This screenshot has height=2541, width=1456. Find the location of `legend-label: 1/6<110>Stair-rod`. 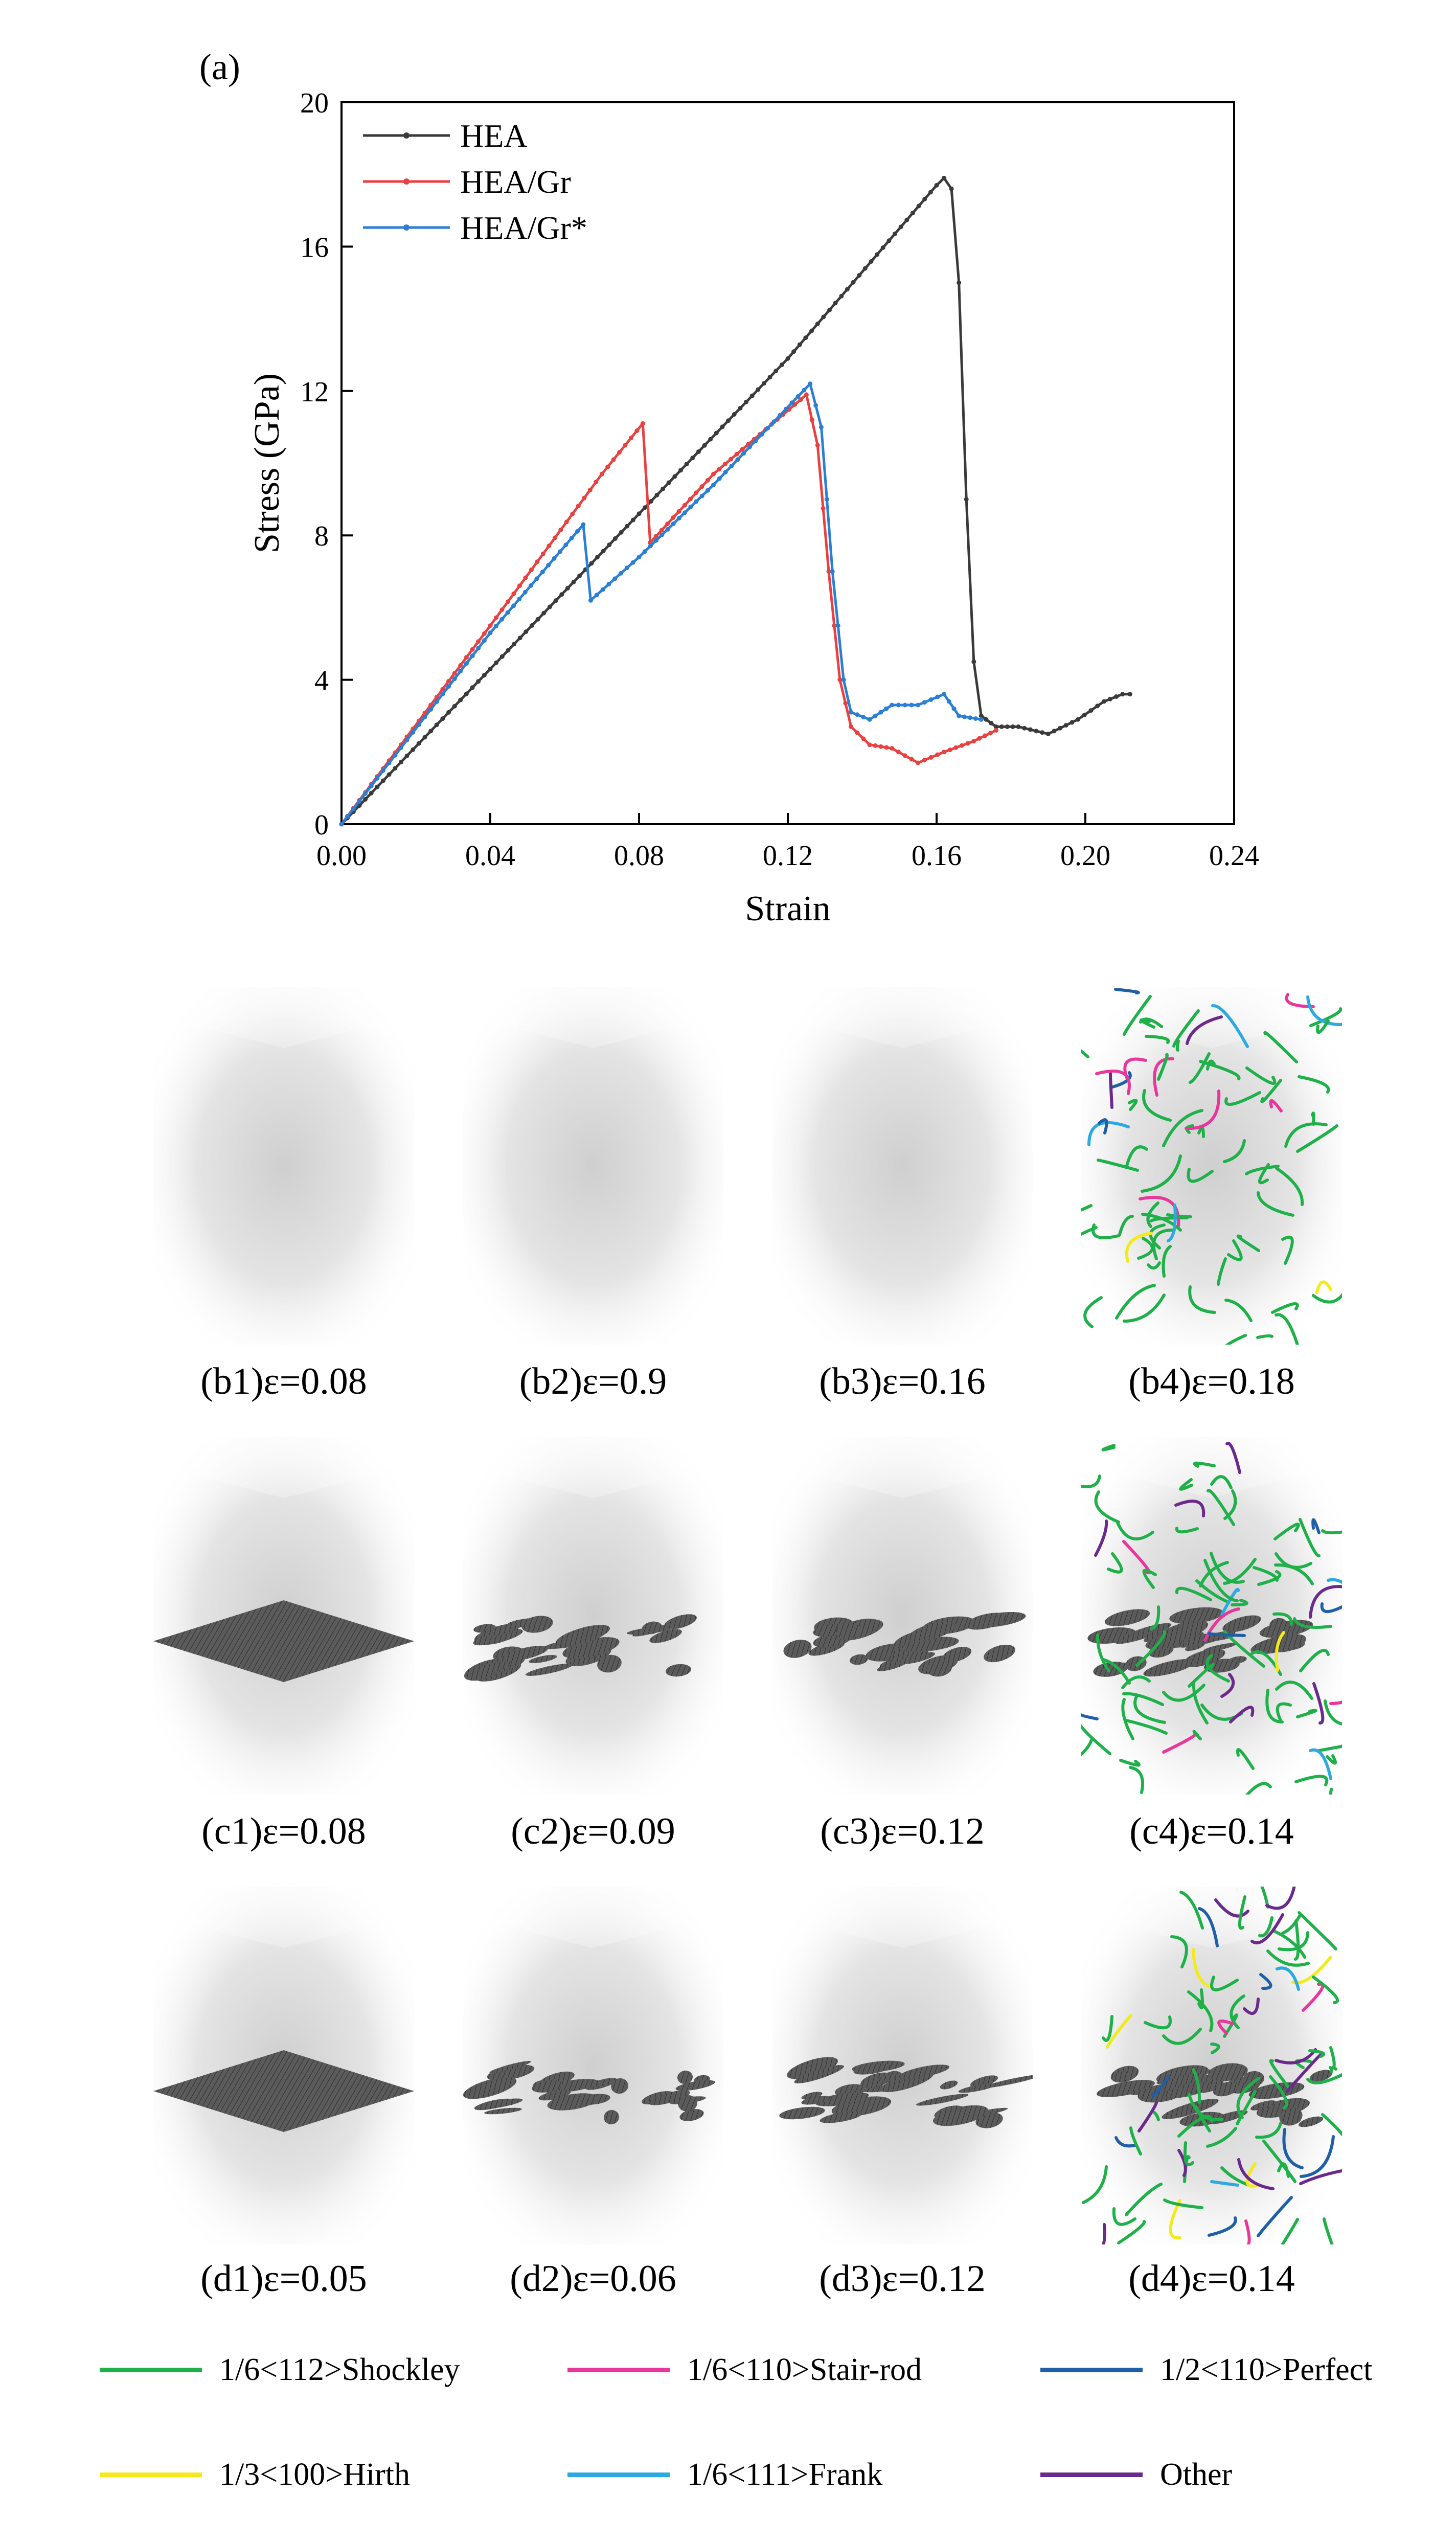

legend-label: 1/6<110>Stair-rod is located at coordinates (805, 2369).